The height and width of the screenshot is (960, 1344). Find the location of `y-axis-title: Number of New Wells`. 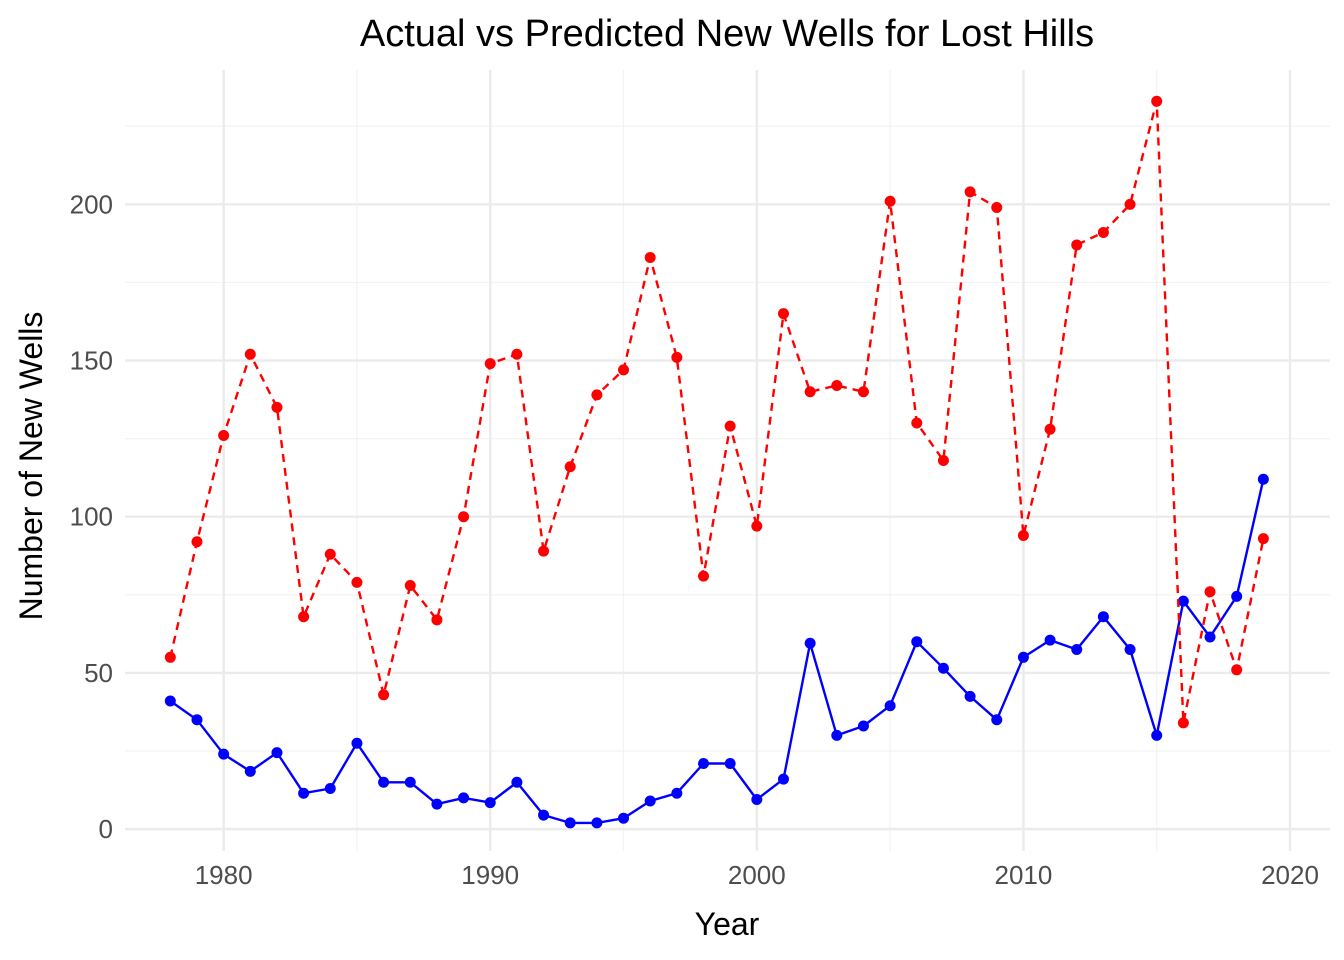

y-axis-title: Number of New Wells is located at coordinates (31, 466).